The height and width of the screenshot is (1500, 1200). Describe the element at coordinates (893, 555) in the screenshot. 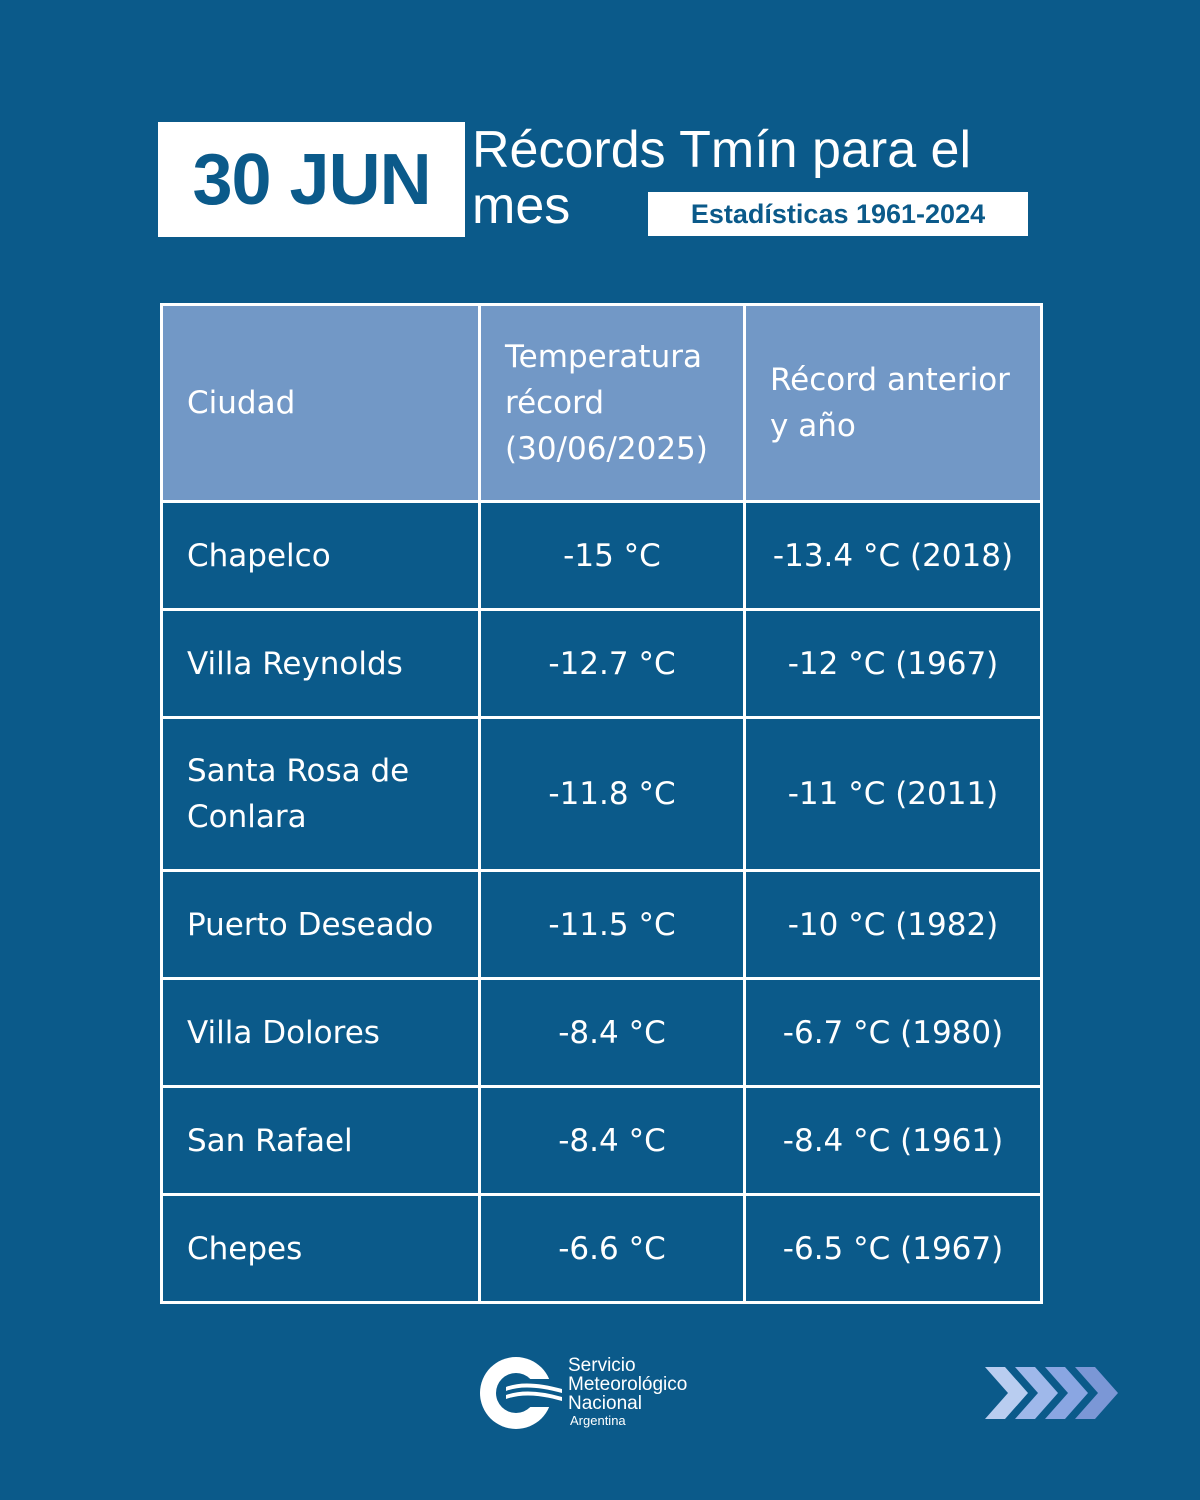

I see `value-cell: -13.4 °C (2018)` at that location.